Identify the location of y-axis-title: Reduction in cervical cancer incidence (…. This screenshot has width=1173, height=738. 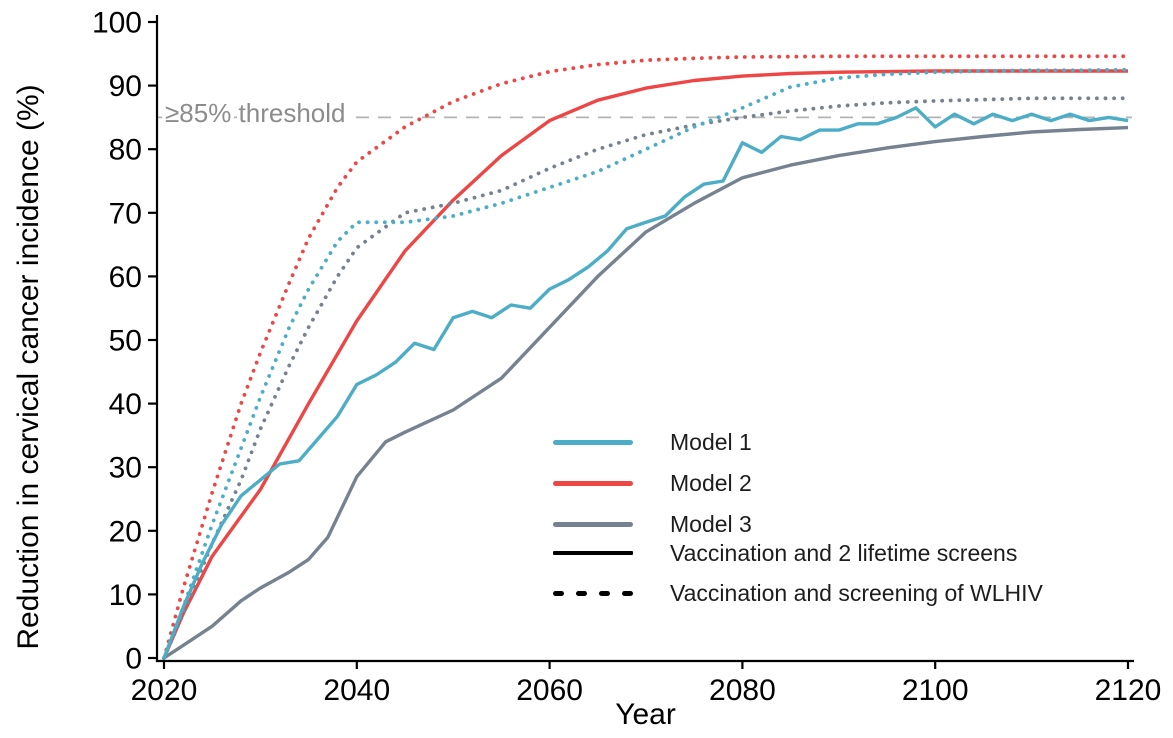
(28, 367).